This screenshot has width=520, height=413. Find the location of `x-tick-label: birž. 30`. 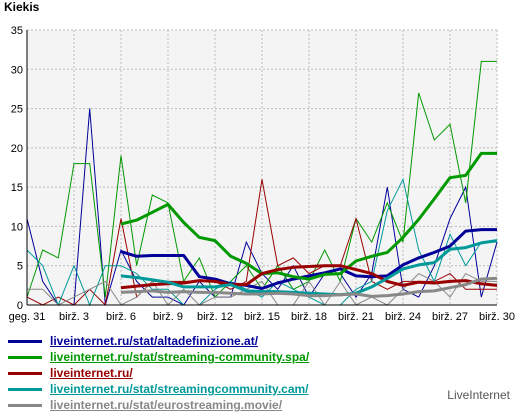

x-tick-label: birž. 30 is located at coordinates (497, 317).